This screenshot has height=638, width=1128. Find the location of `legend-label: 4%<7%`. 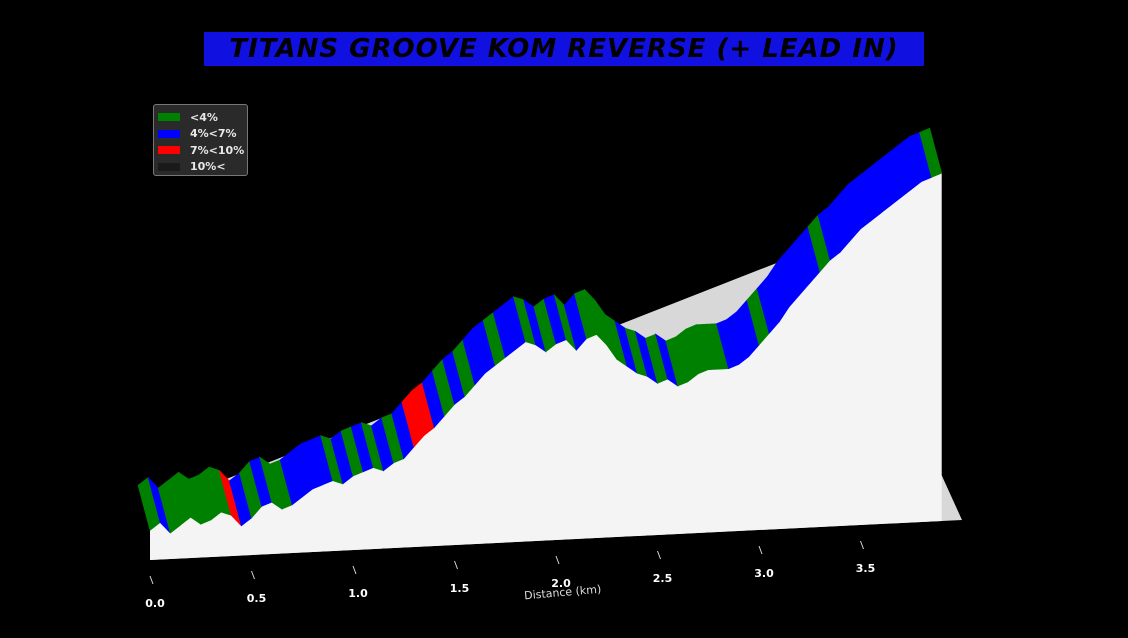

legend-label: 4%<7% is located at coordinates (213, 134).